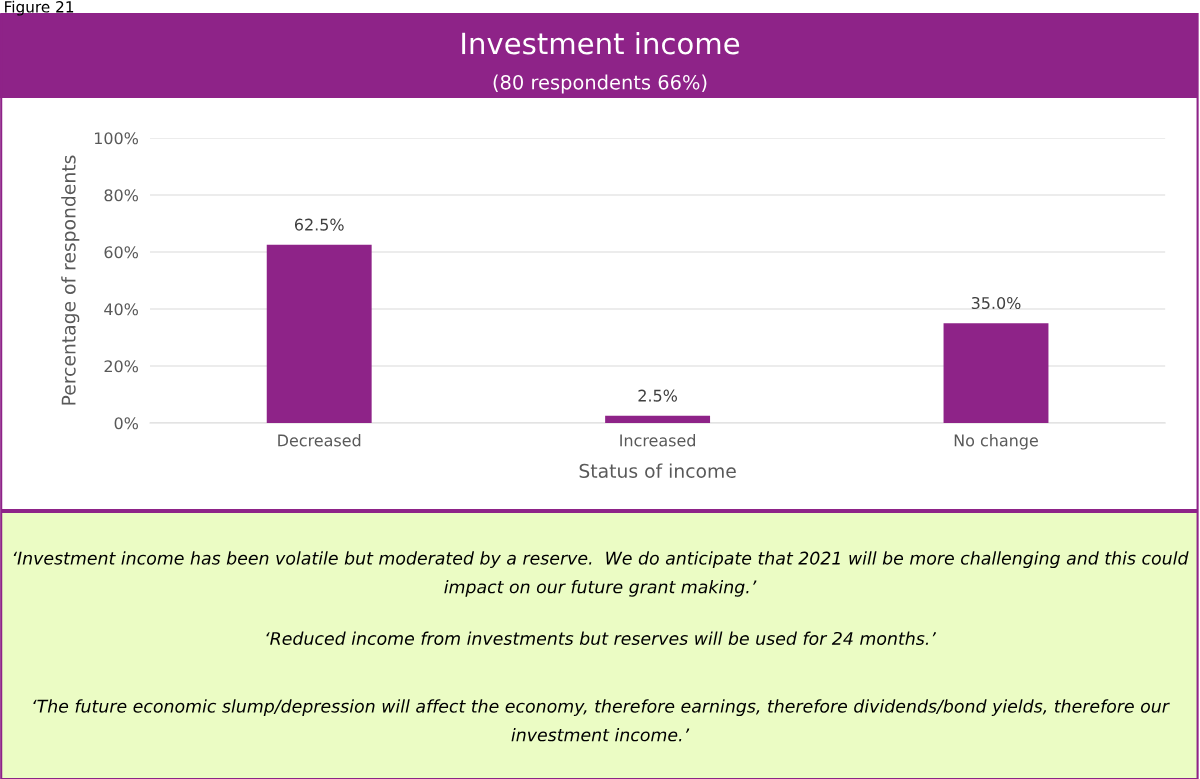 This screenshot has height=779, width=1200. I want to click on x-tick-label: Increased, so click(658, 440).